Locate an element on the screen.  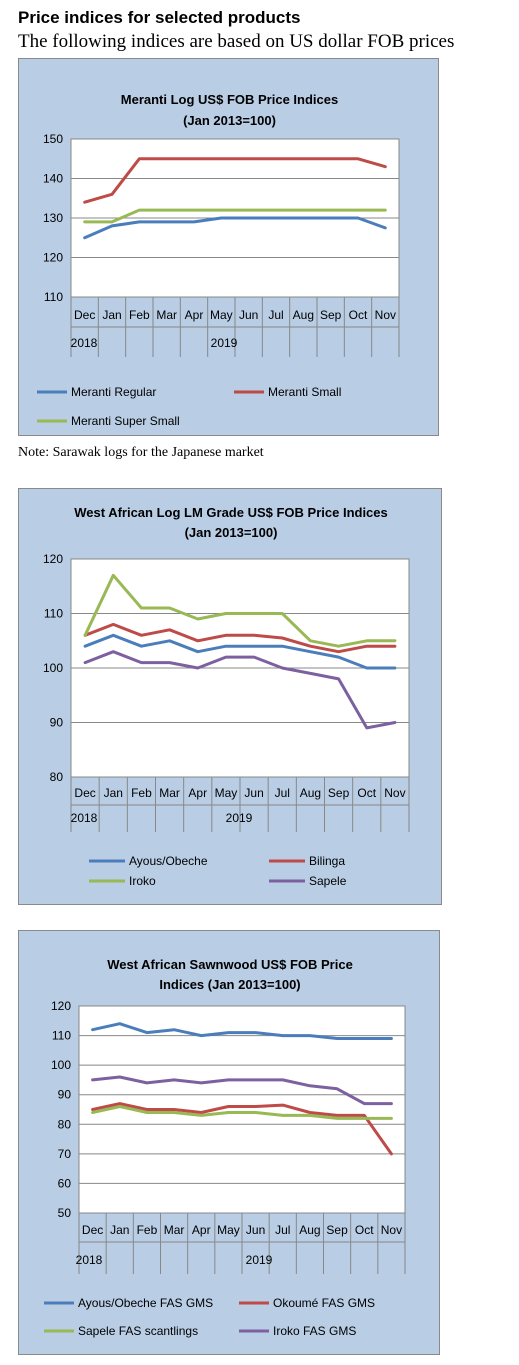
y-tick-label: 50 is located at coordinates (65, 1213).